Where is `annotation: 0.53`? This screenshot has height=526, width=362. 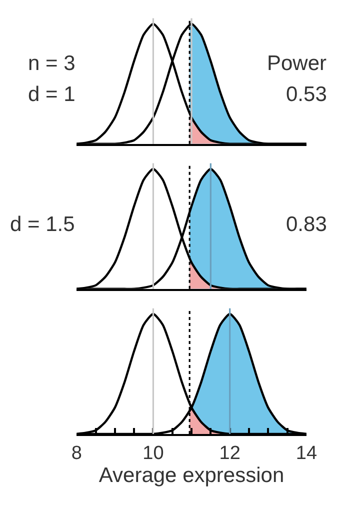 annotation: 0.53 is located at coordinates (306, 94).